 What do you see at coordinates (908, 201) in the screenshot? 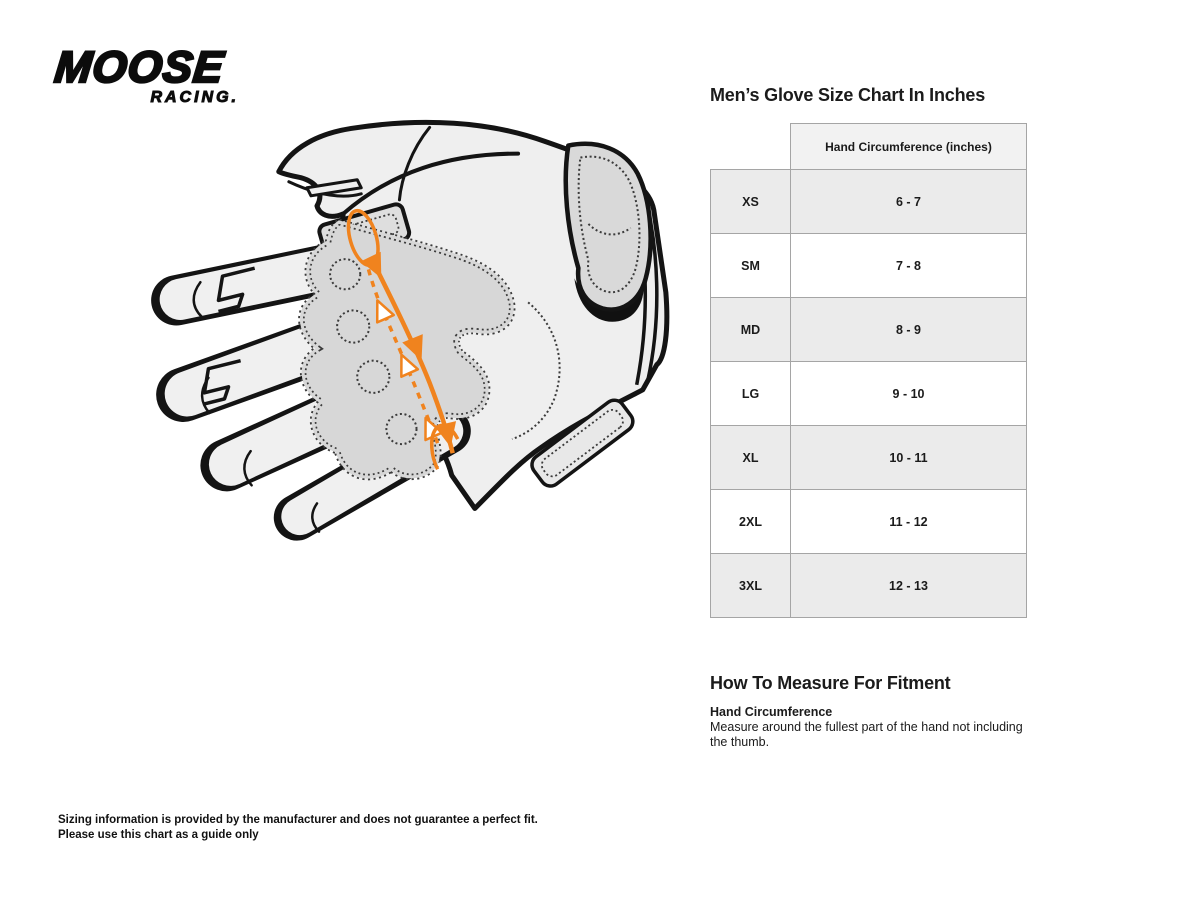
I see `size-range: 6 - 7` at bounding box center [908, 201].